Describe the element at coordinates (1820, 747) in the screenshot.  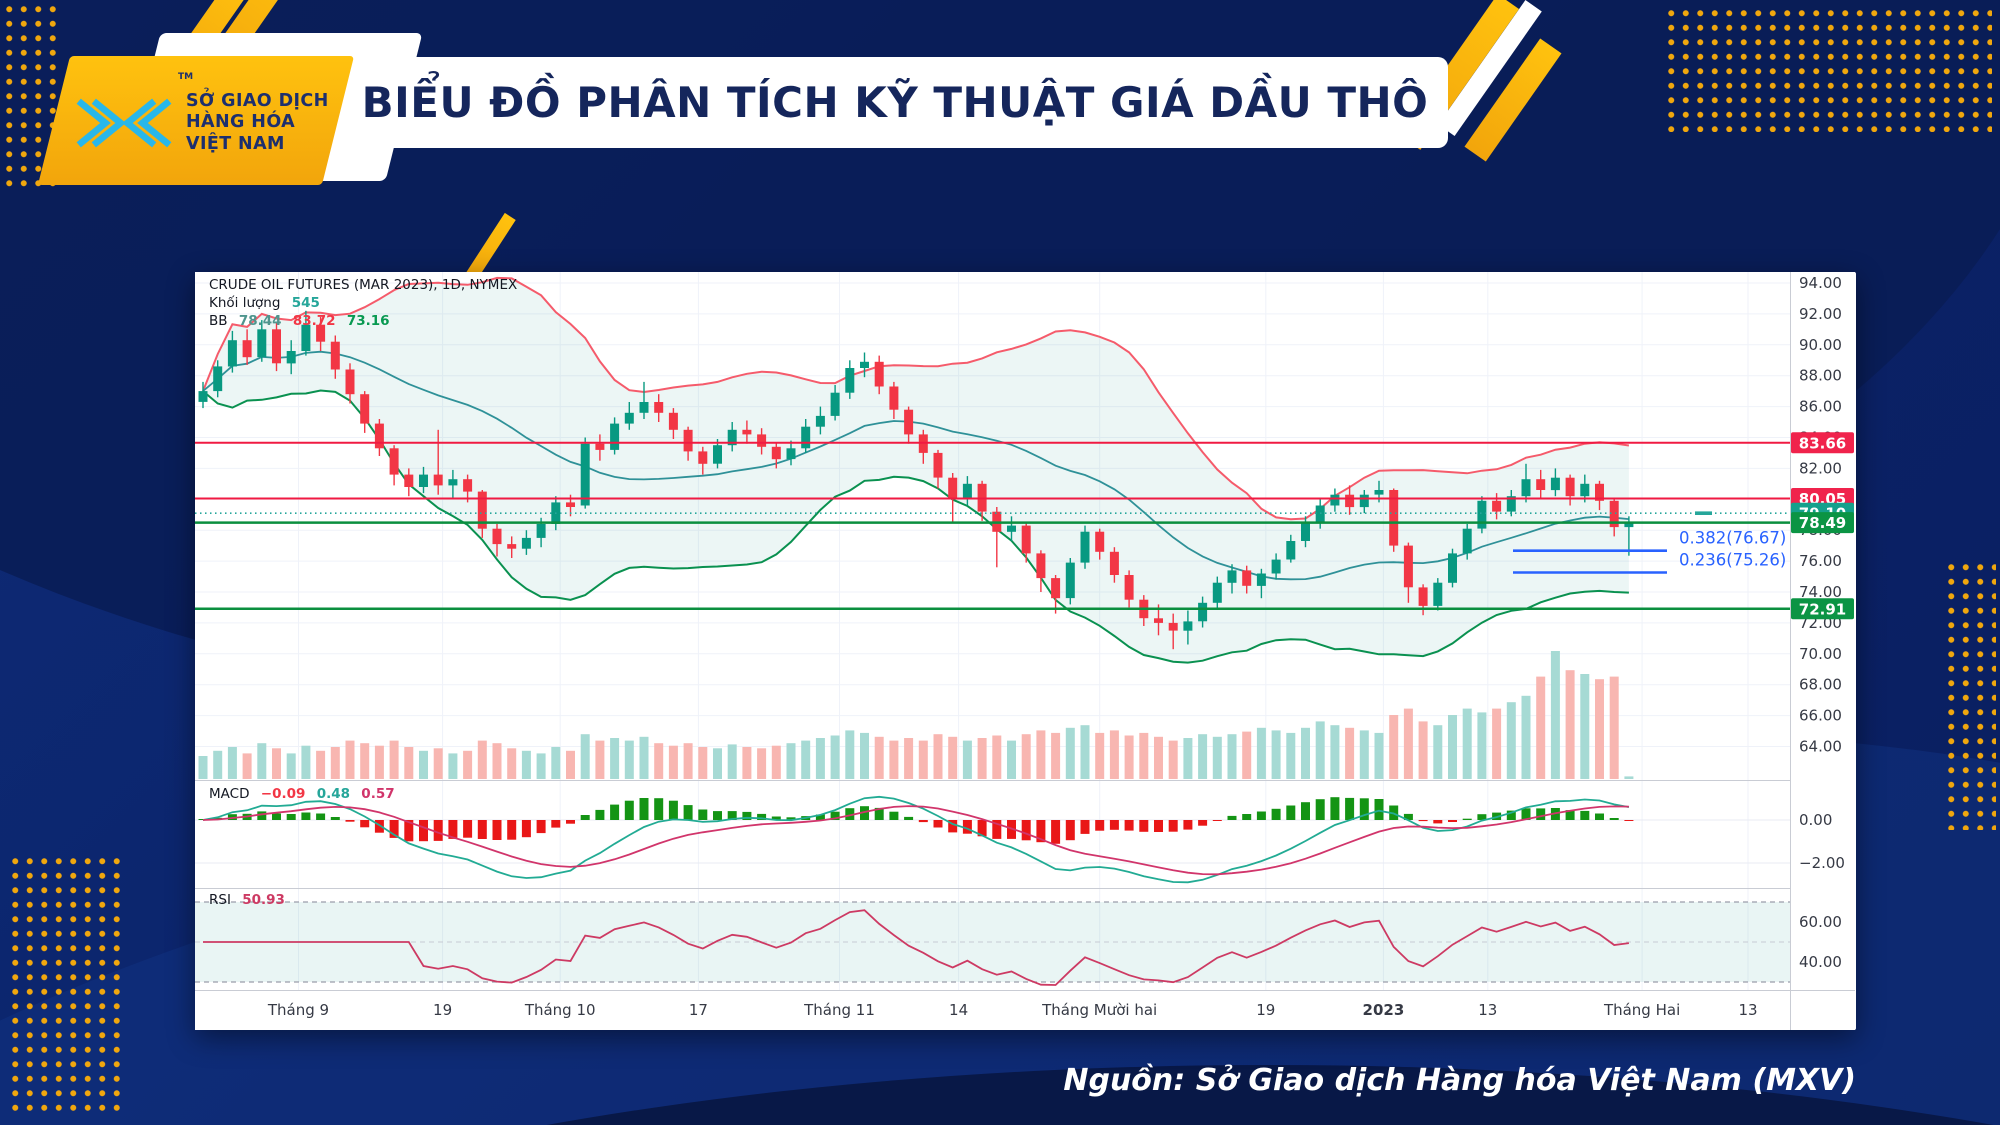
I see `svg-text: 64.00` at that location.